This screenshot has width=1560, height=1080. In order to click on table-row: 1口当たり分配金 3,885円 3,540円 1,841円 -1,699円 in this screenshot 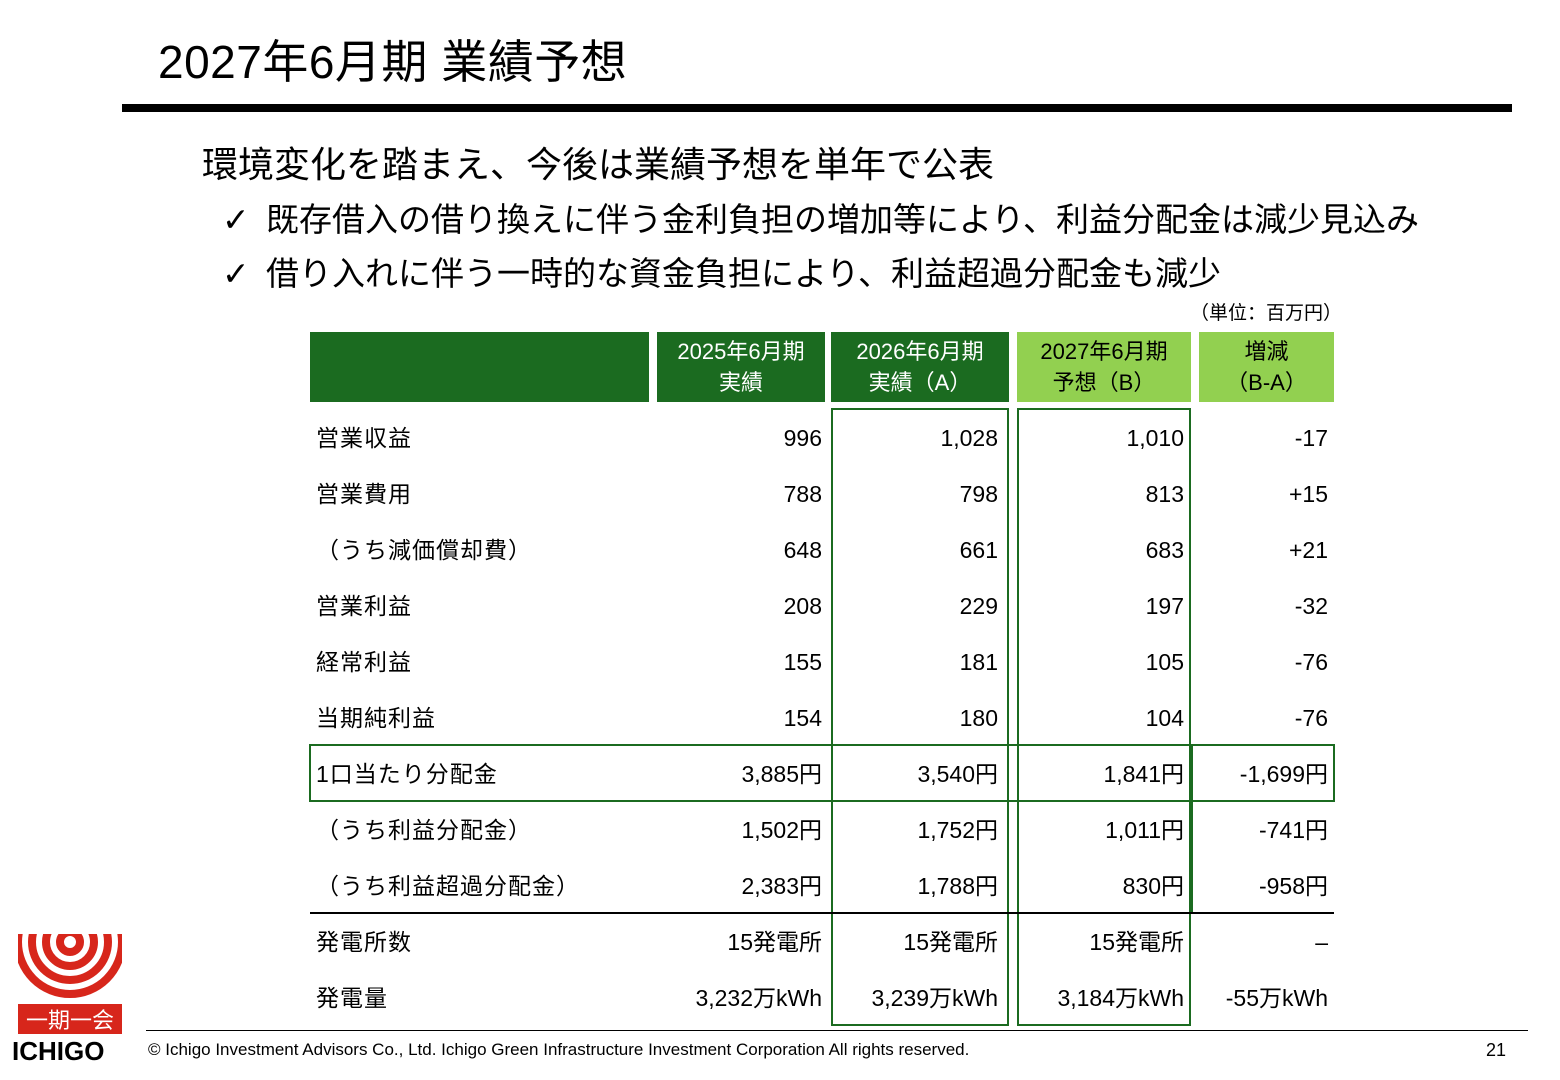, I will do `click(822, 774)`.